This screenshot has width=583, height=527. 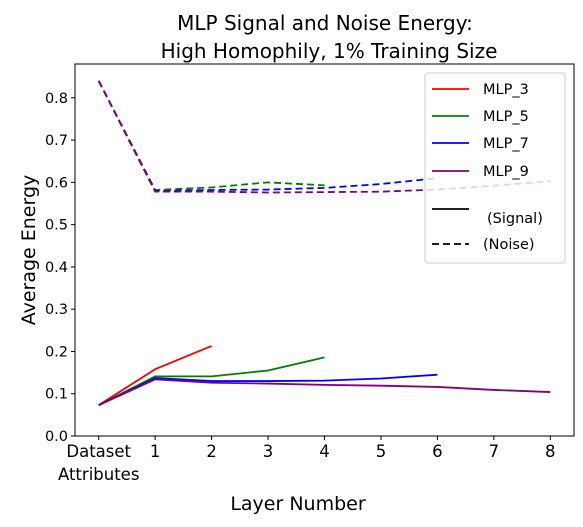 What do you see at coordinates (56, 352) in the screenshot?
I see `y-tick-label: 0.2` at bounding box center [56, 352].